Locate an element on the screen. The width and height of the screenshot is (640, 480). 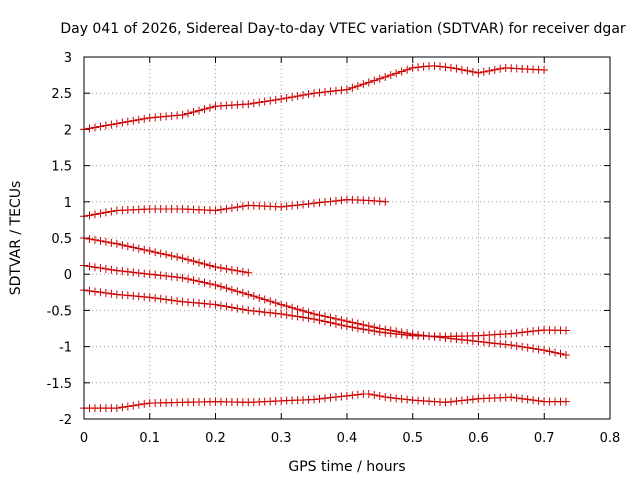
y-tick-label: 0.5 is located at coordinates (61, 239).